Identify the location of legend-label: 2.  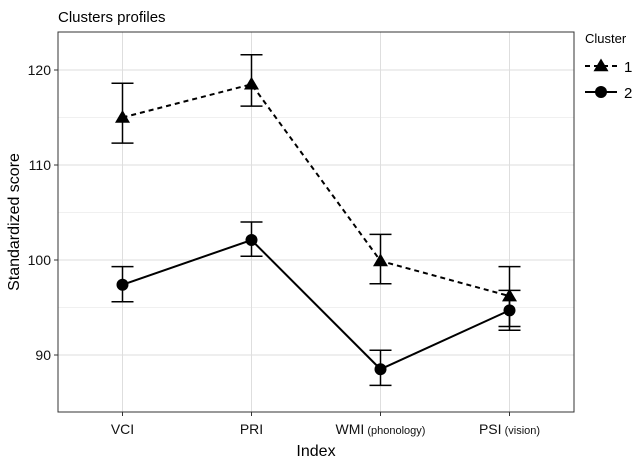
(628, 93).